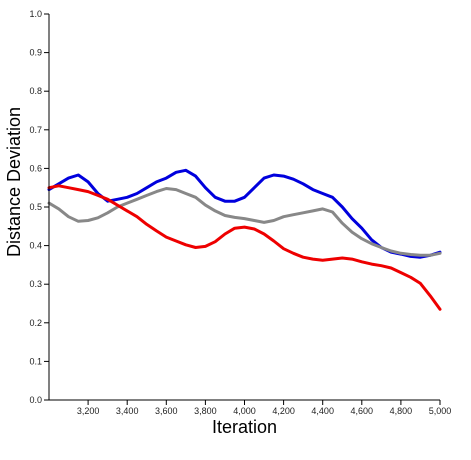 This screenshot has width=471, height=460. What do you see at coordinates (35, 14) in the screenshot?
I see `y-tick-label: 1.0` at bounding box center [35, 14].